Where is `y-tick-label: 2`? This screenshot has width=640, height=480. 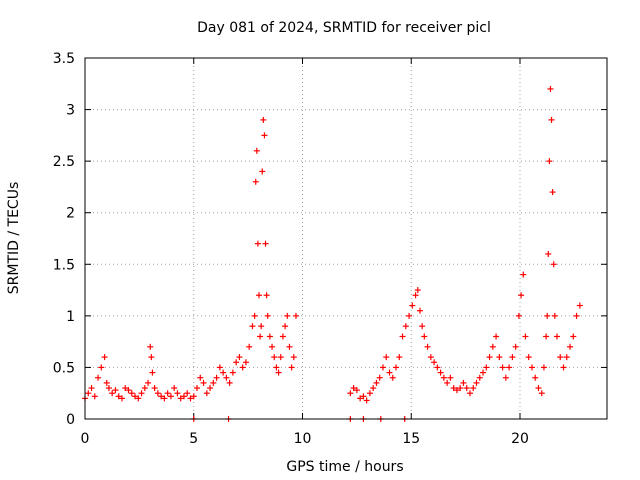
y-tick-label: 2 is located at coordinates (70, 214).